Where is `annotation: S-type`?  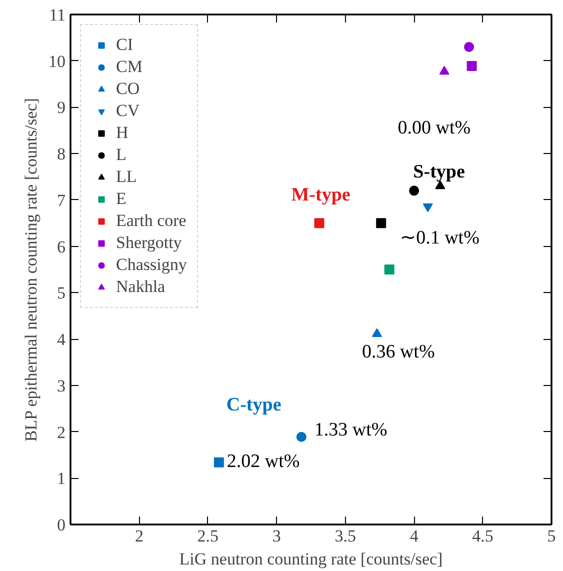
annotation: S-type is located at coordinates (439, 172).